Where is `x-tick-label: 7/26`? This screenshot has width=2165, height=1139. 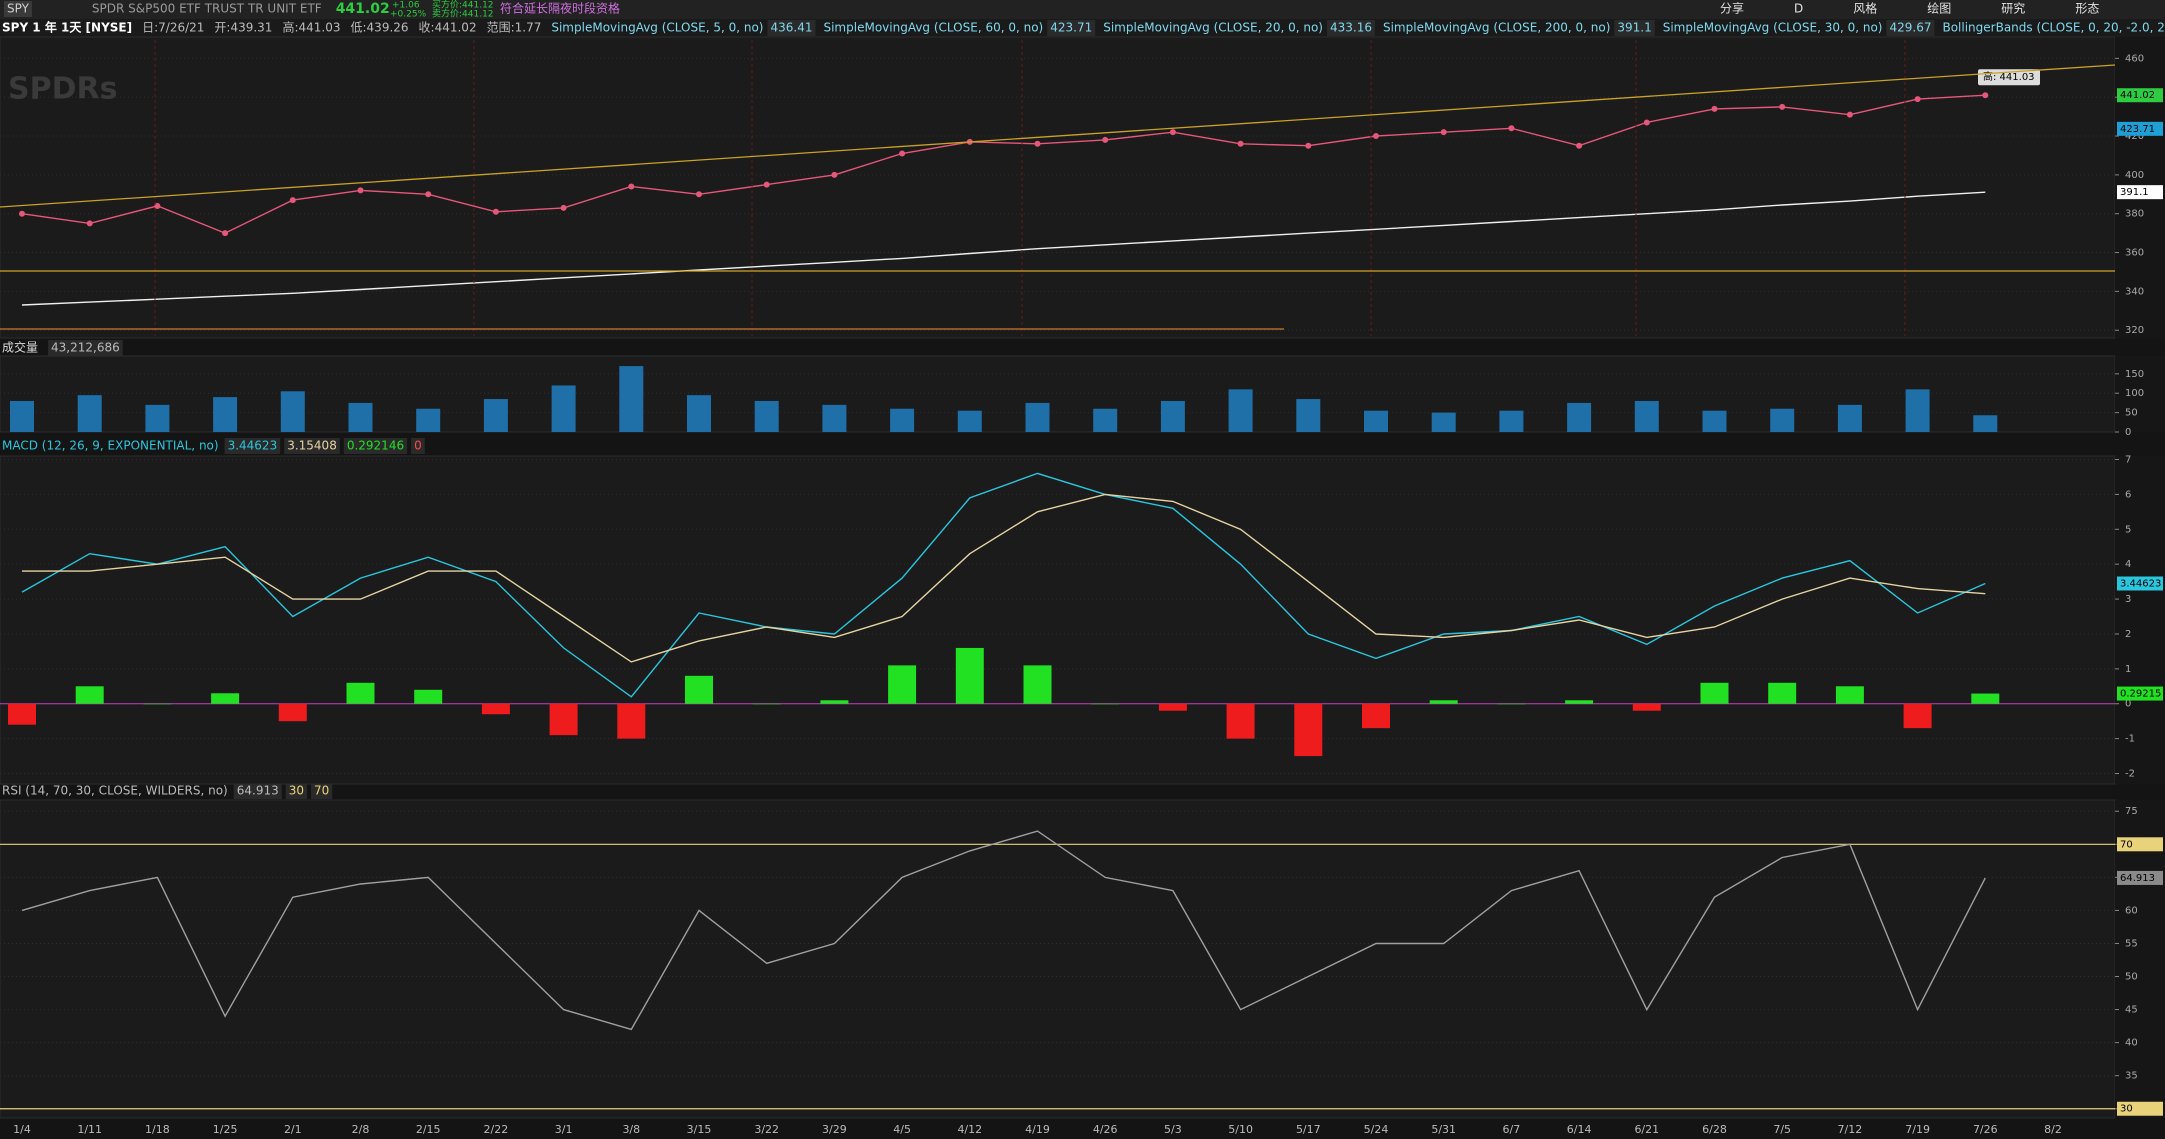 x-tick-label: 7/26 is located at coordinates (1985, 1129).